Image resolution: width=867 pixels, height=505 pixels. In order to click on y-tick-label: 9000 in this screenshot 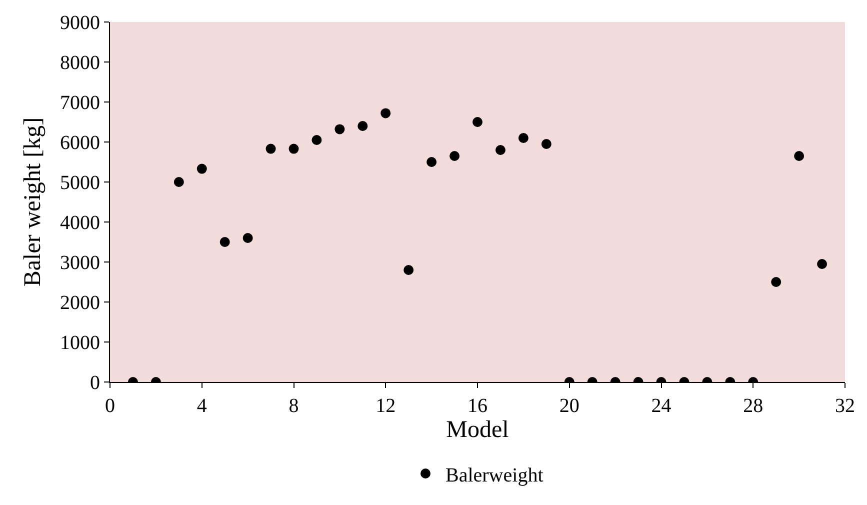, I will do `click(80, 23)`.